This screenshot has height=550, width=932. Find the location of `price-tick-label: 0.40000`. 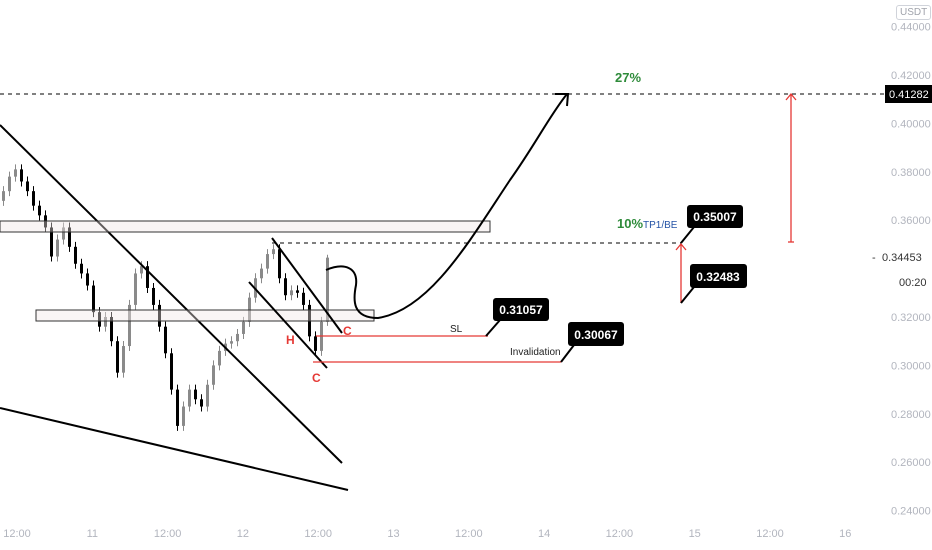

price-tick-label: 0.40000 is located at coordinates (911, 124).